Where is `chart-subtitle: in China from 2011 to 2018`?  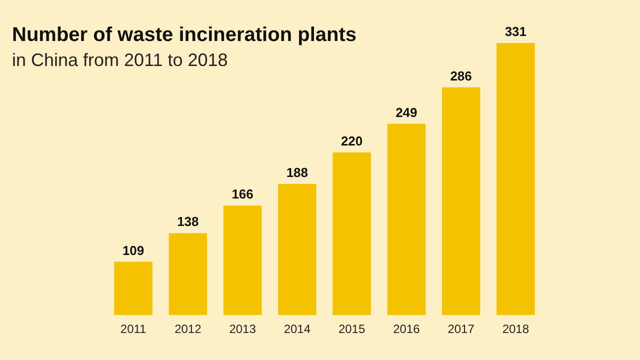
chart-subtitle: in China from 2011 to 2018 is located at coordinates (120, 60).